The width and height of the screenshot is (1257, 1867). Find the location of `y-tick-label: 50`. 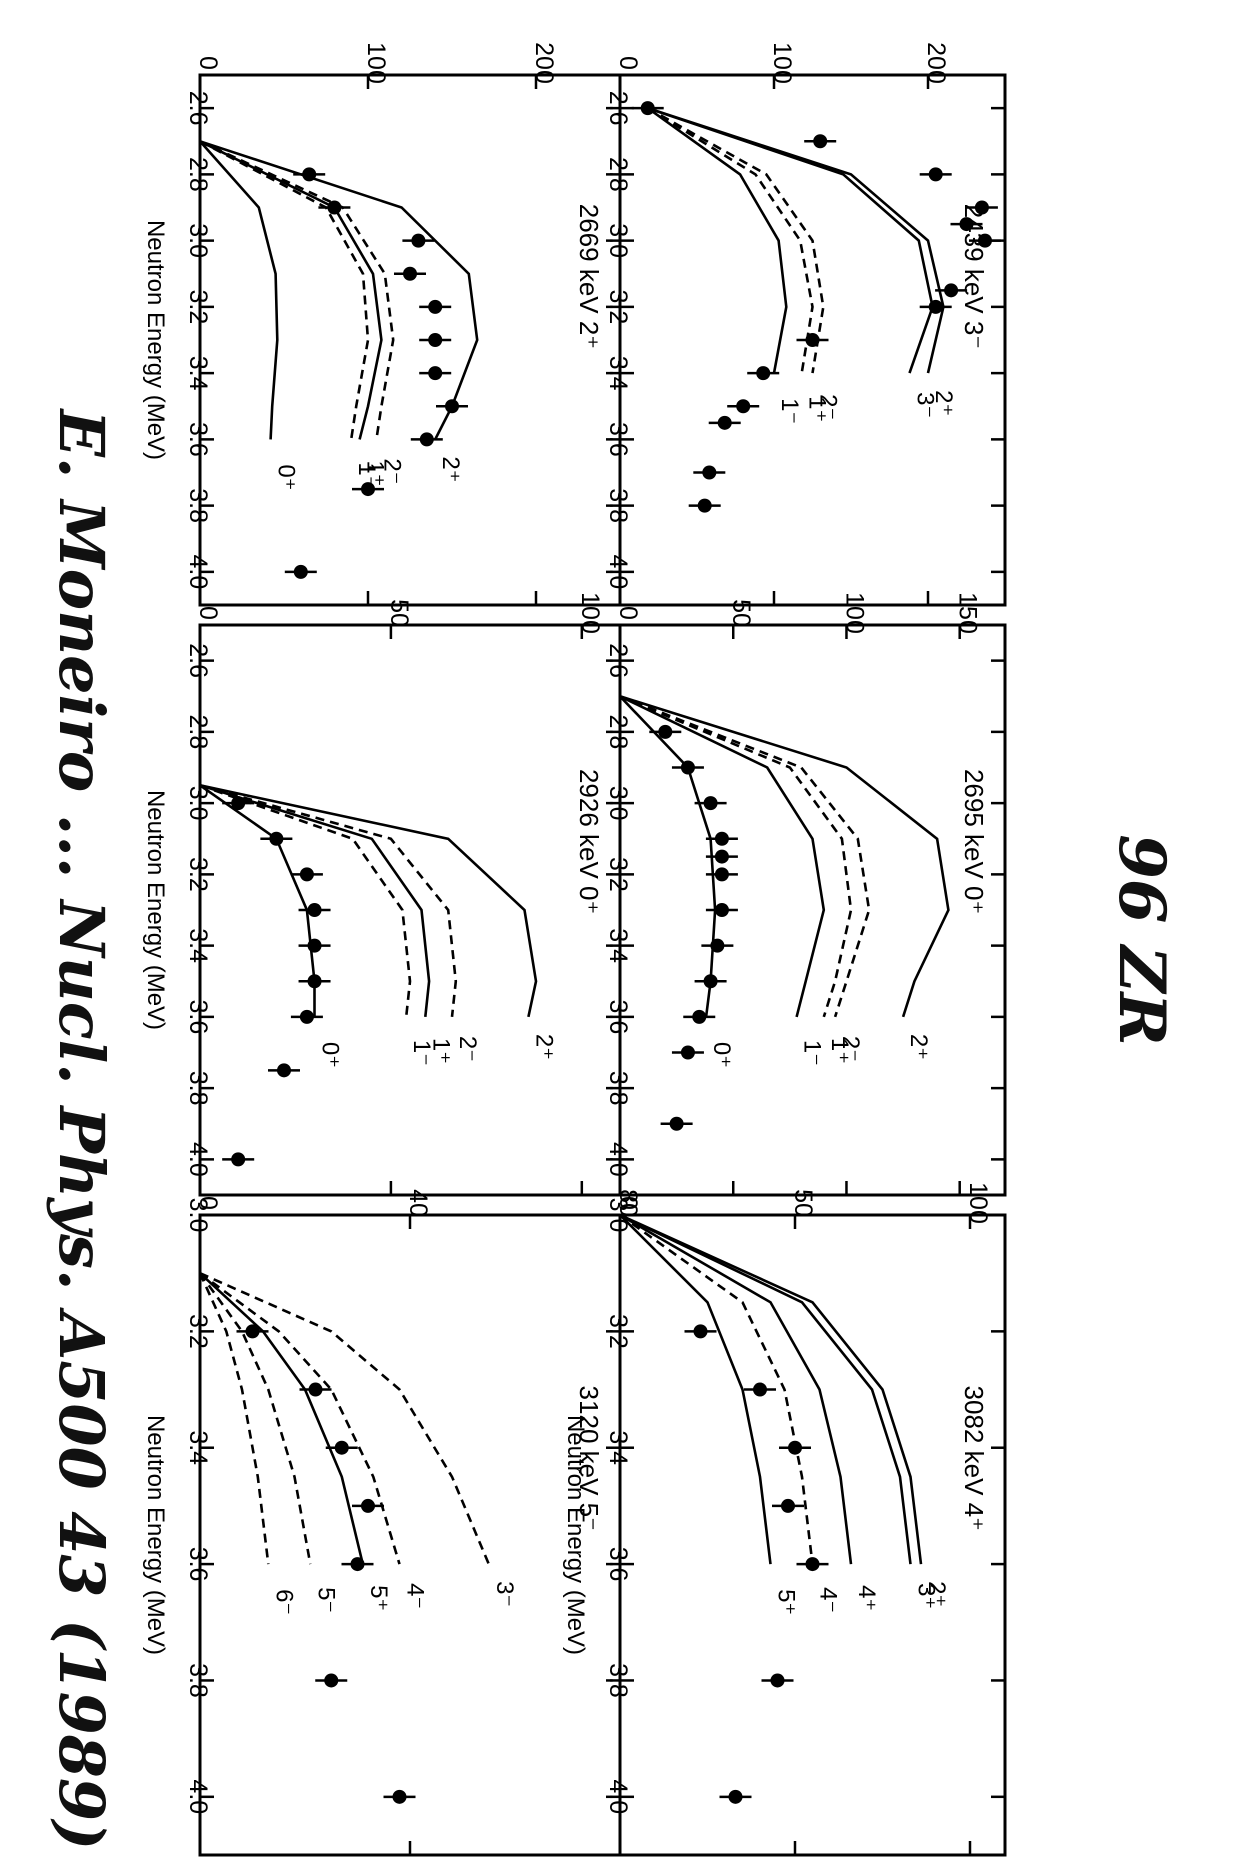

y-tick-label: 50 is located at coordinates (803, 1203).